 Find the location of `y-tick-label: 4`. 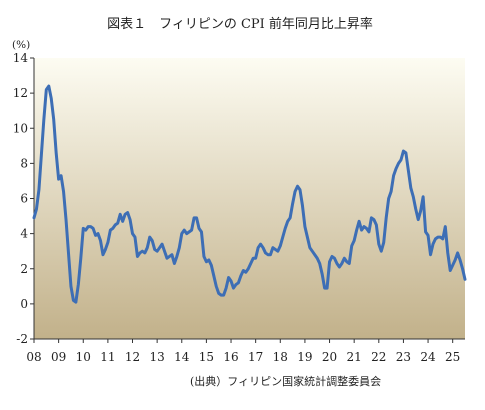

y-tick-label: 4 is located at coordinates (24, 234).